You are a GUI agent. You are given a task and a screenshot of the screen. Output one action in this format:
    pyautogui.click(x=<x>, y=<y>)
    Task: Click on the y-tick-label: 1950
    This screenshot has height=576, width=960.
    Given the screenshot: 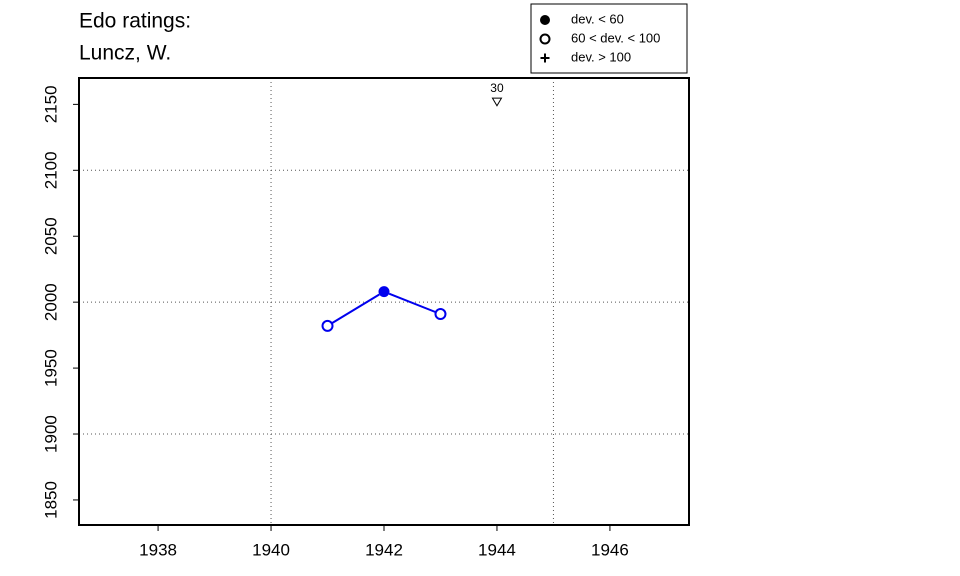 What is the action you would take?
    pyautogui.click(x=50, y=368)
    